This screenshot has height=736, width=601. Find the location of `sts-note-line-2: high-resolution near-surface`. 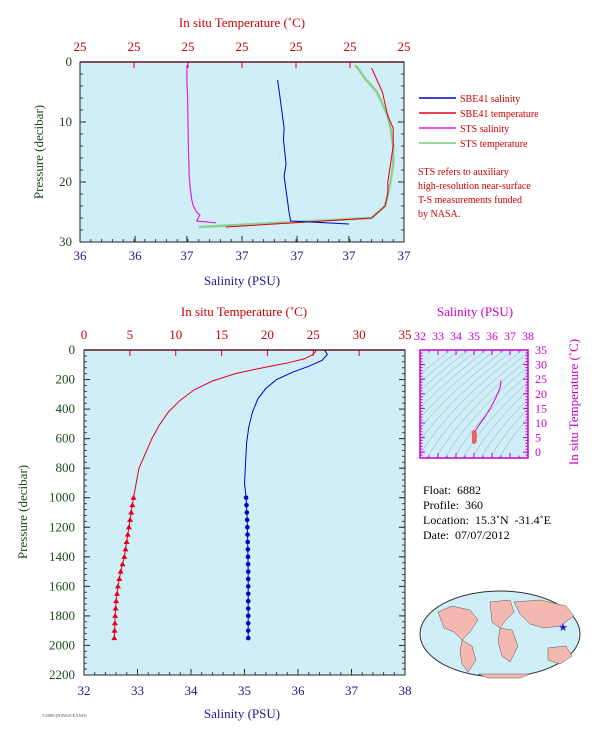

sts-note-line-2: high-resolution near-surface is located at coordinates (474, 186).